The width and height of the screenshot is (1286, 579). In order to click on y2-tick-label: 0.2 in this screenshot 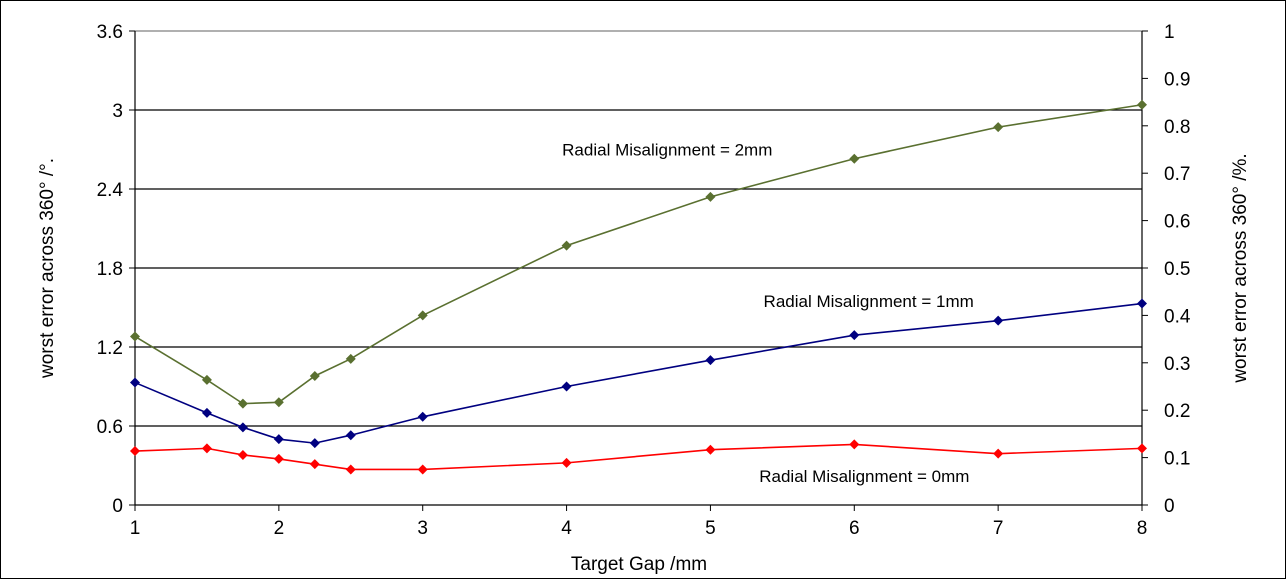, I will do `click(1177, 411)`.